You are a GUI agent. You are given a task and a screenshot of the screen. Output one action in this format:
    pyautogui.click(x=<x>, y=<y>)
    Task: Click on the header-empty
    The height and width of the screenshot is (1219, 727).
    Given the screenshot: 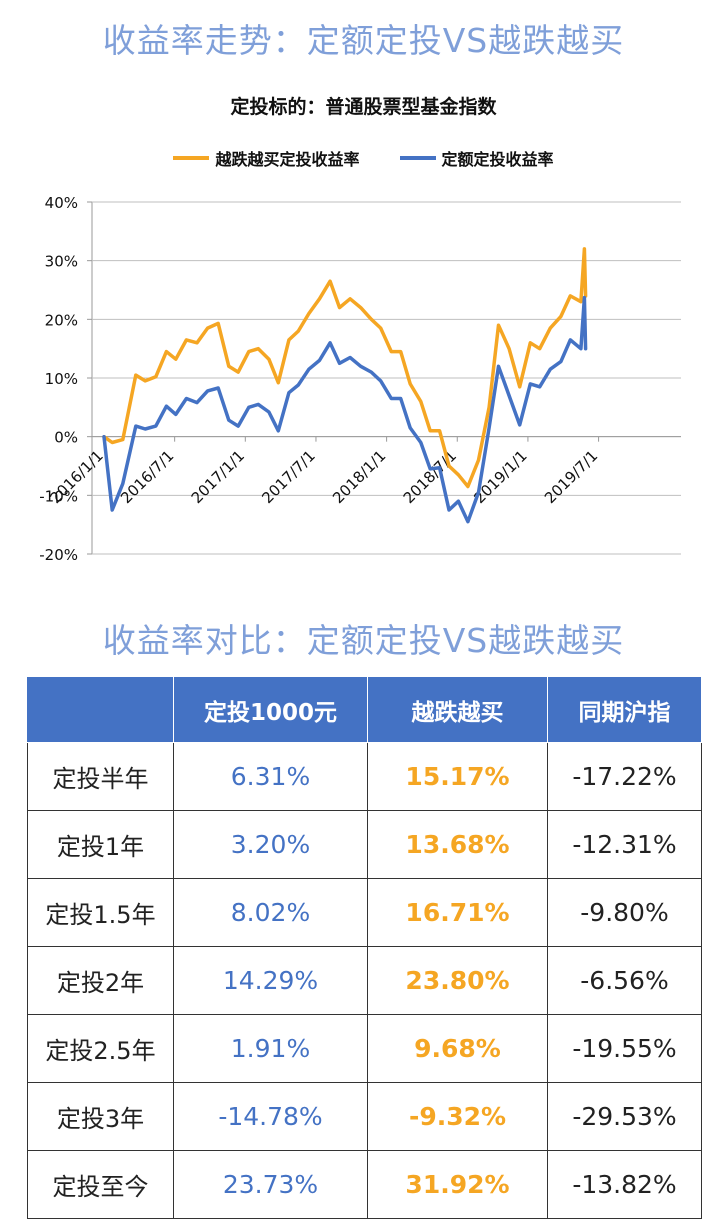 What is the action you would take?
    pyautogui.click(x=100, y=709)
    